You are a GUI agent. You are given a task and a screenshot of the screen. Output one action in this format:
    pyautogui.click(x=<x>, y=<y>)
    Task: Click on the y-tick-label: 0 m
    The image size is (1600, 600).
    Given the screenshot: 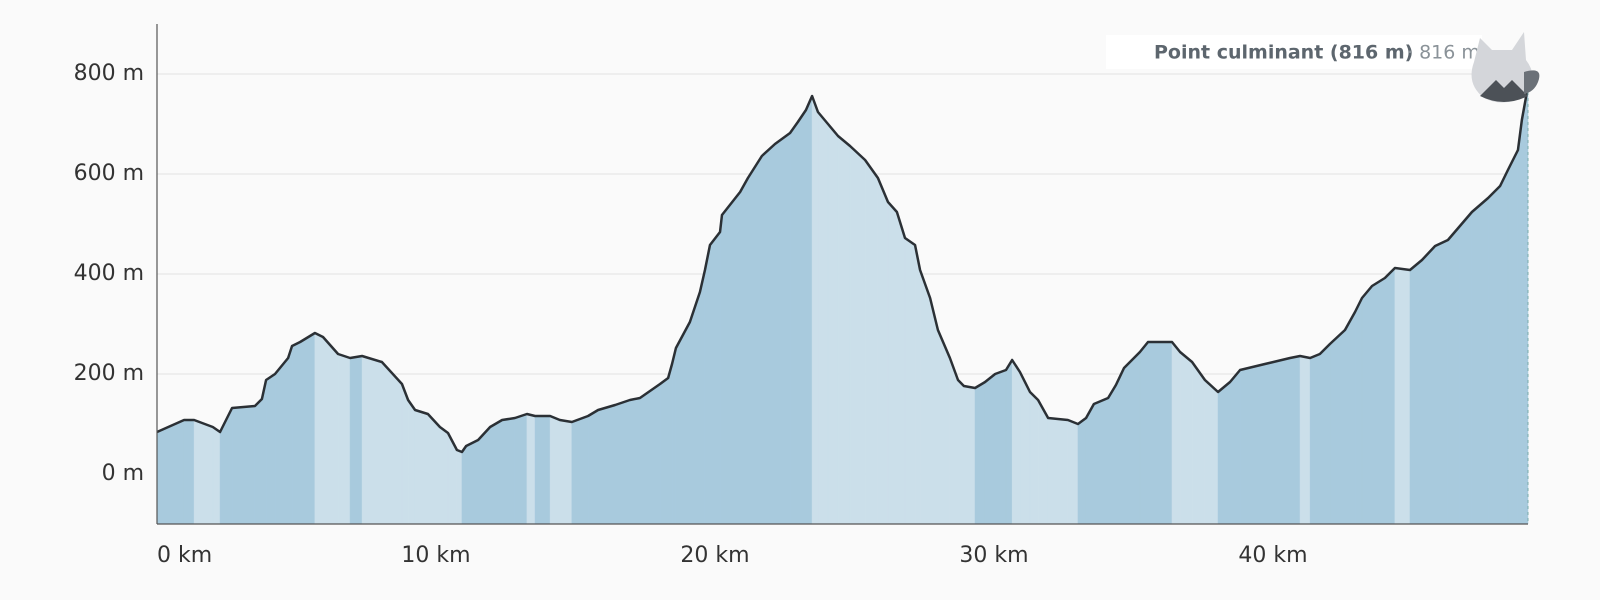 What is the action you would take?
    pyautogui.click(x=123, y=473)
    